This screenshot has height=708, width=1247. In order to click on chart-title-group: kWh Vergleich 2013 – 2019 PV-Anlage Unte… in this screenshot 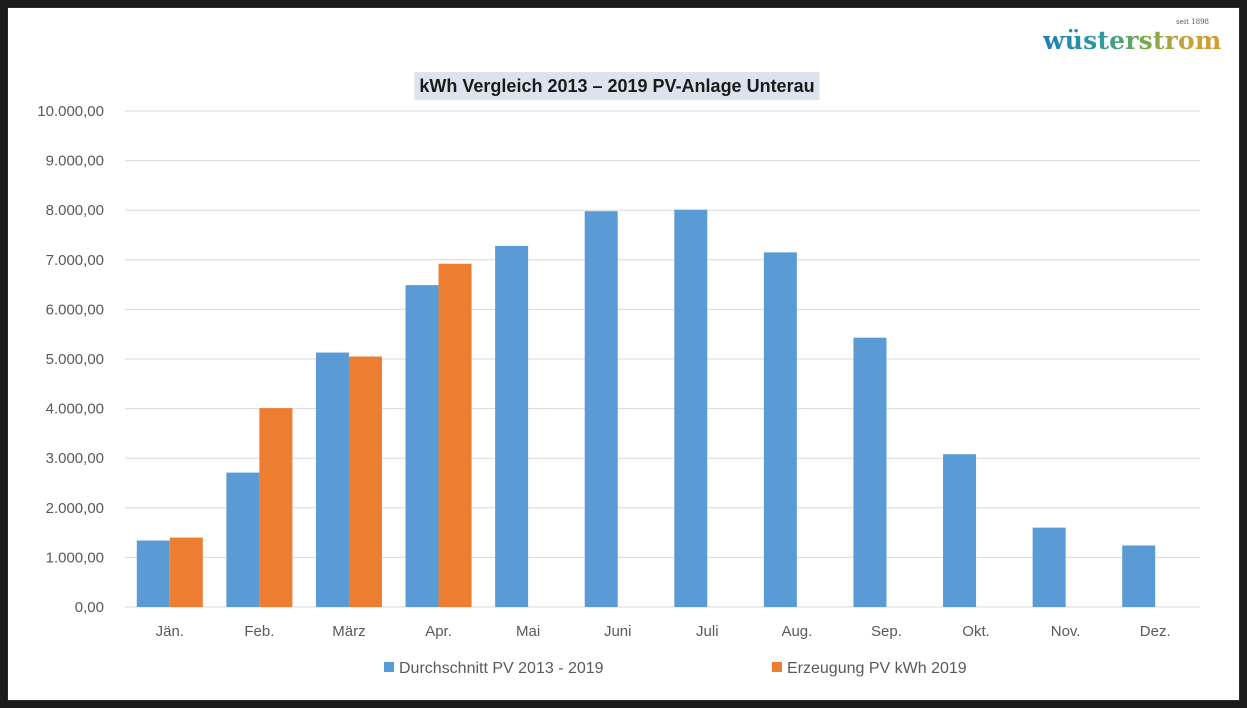, I will do `click(617, 86)`.